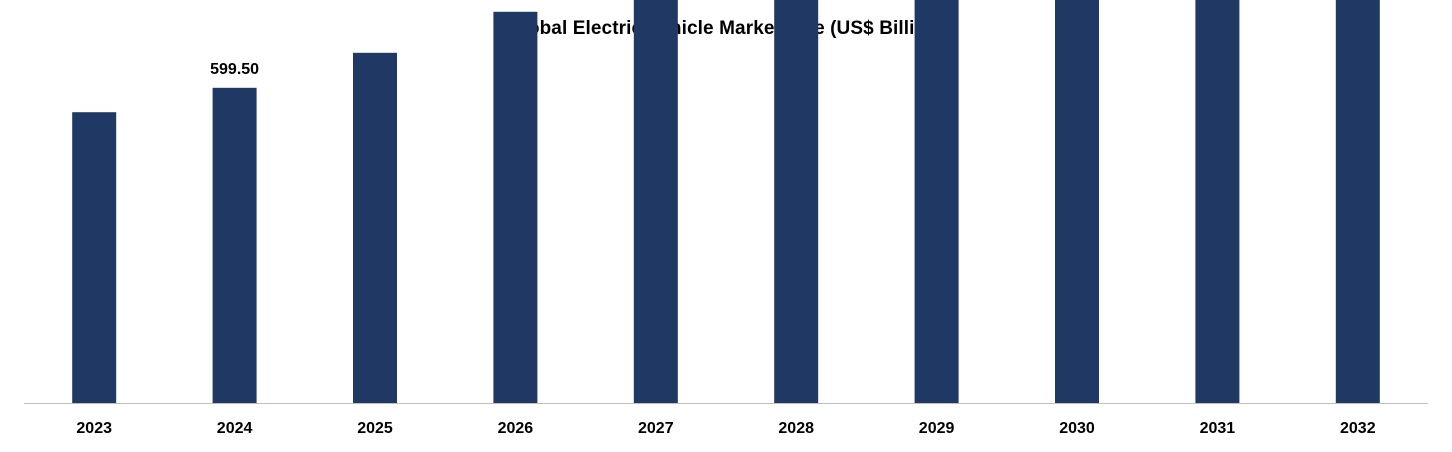  I want to click on bar-2030, so click(1077, 201).